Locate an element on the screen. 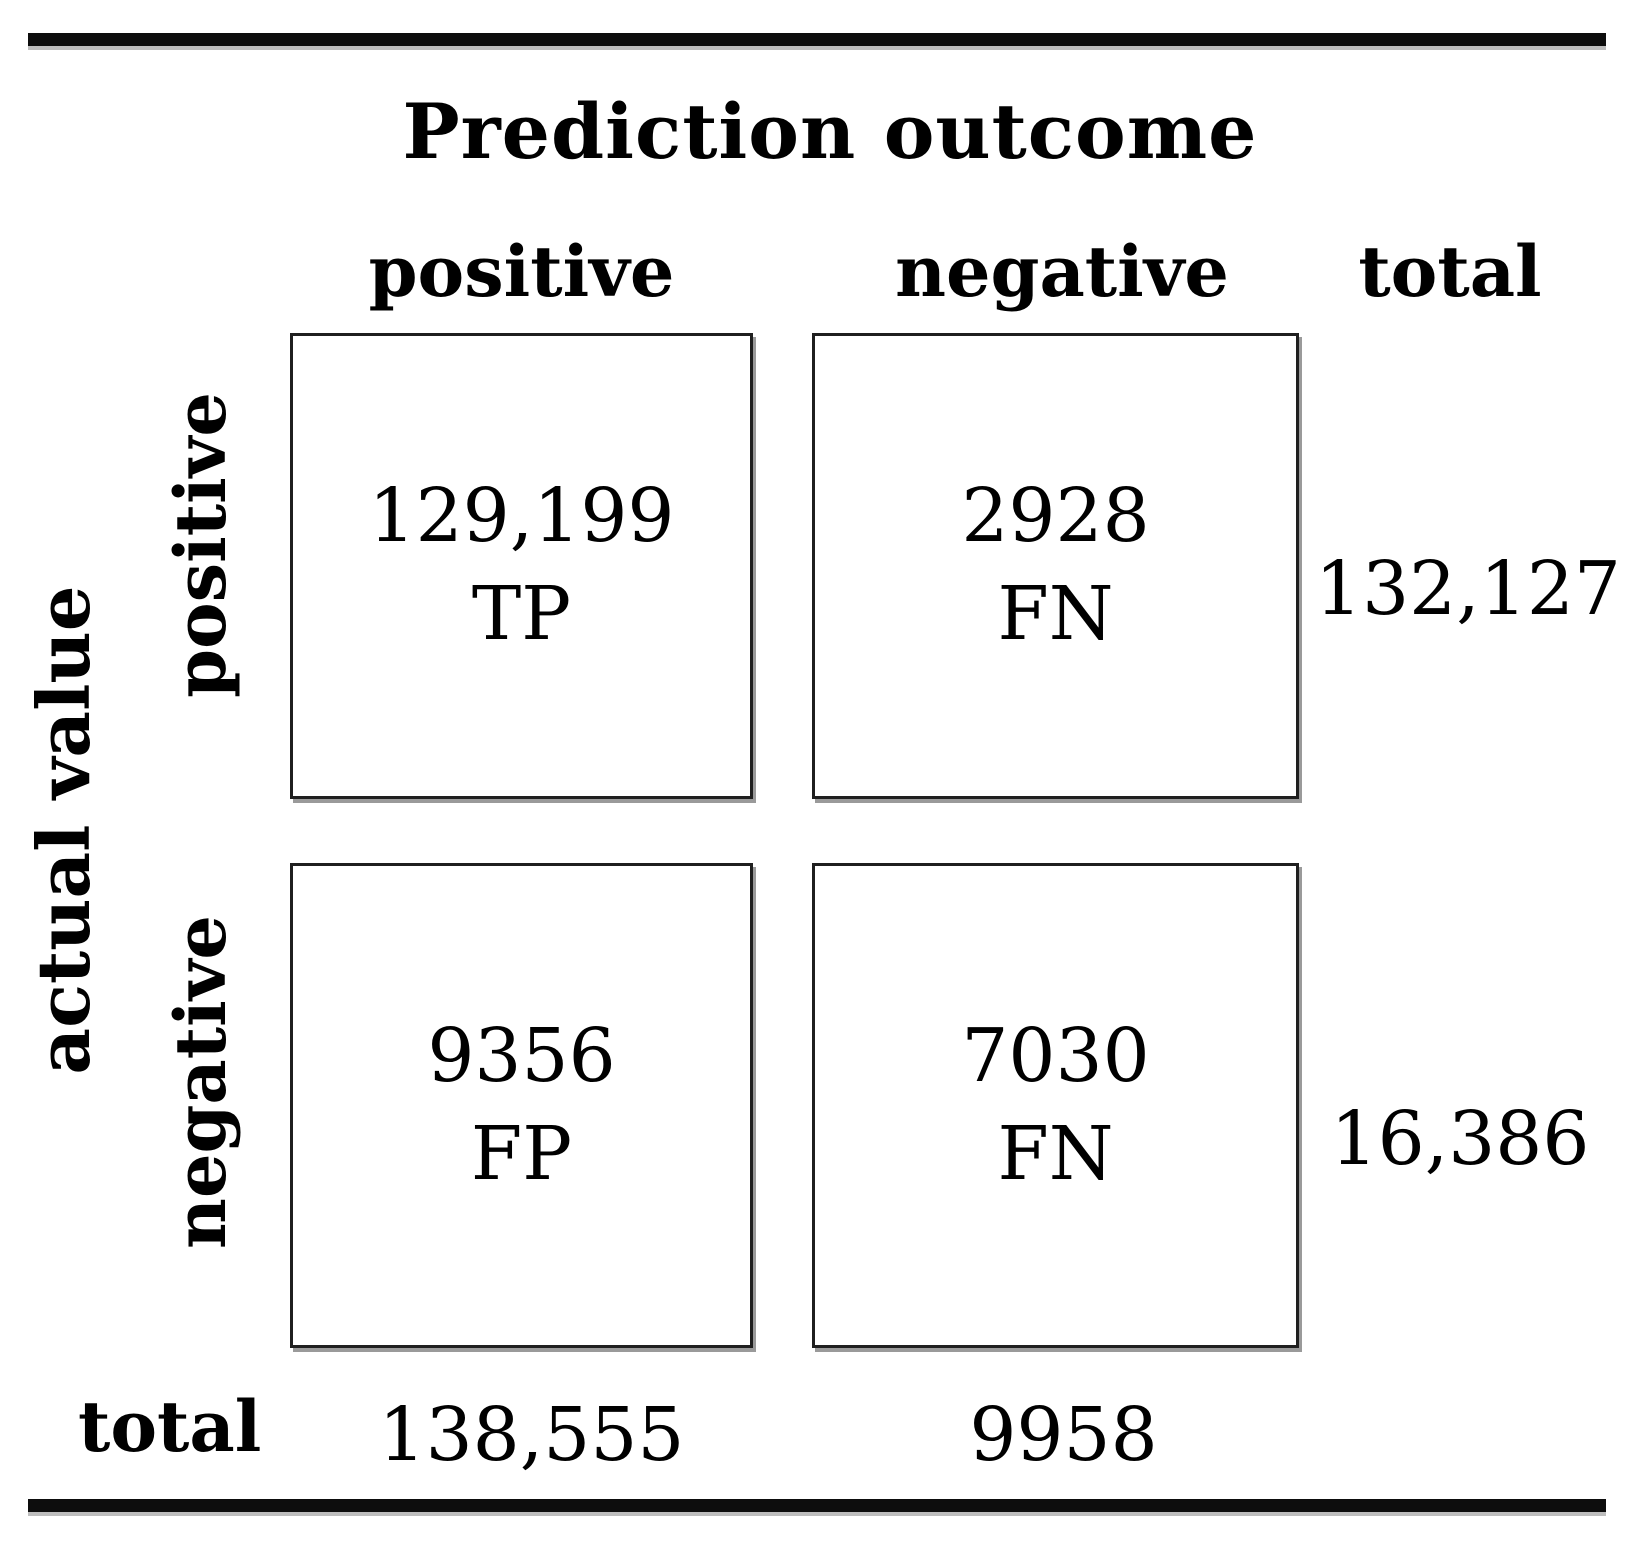 This screenshot has height=1550, width=1641. cell-true-positive-label: TP is located at coordinates (521, 614).